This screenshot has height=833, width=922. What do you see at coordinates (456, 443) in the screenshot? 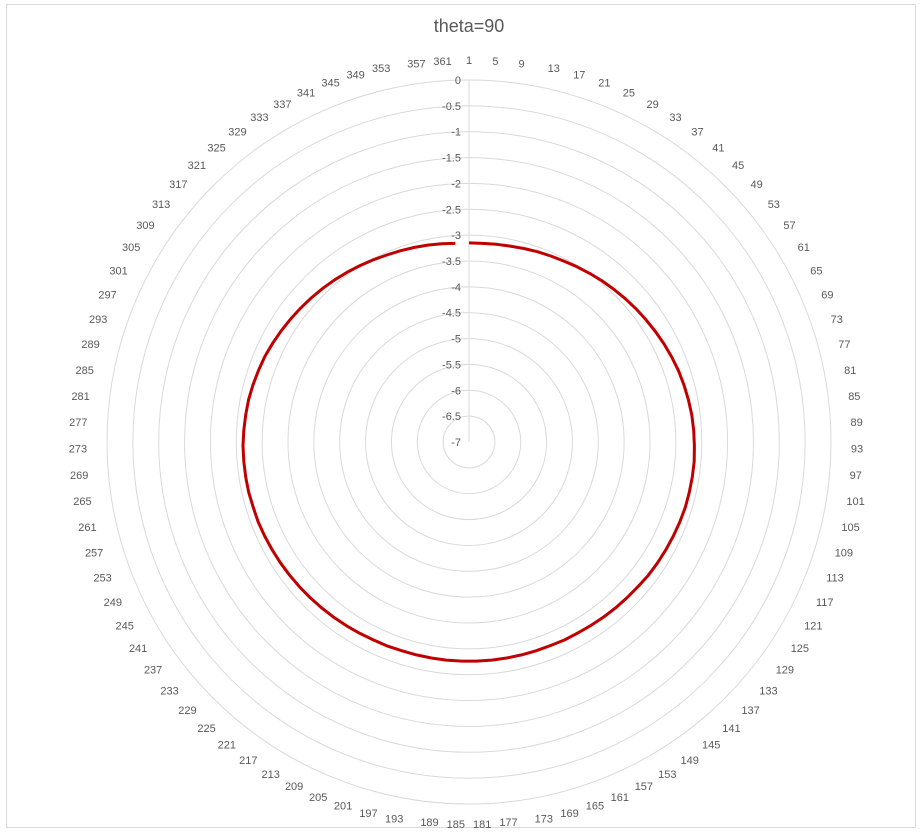
I see `radial-tick-label: -7` at bounding box center [456, 443].